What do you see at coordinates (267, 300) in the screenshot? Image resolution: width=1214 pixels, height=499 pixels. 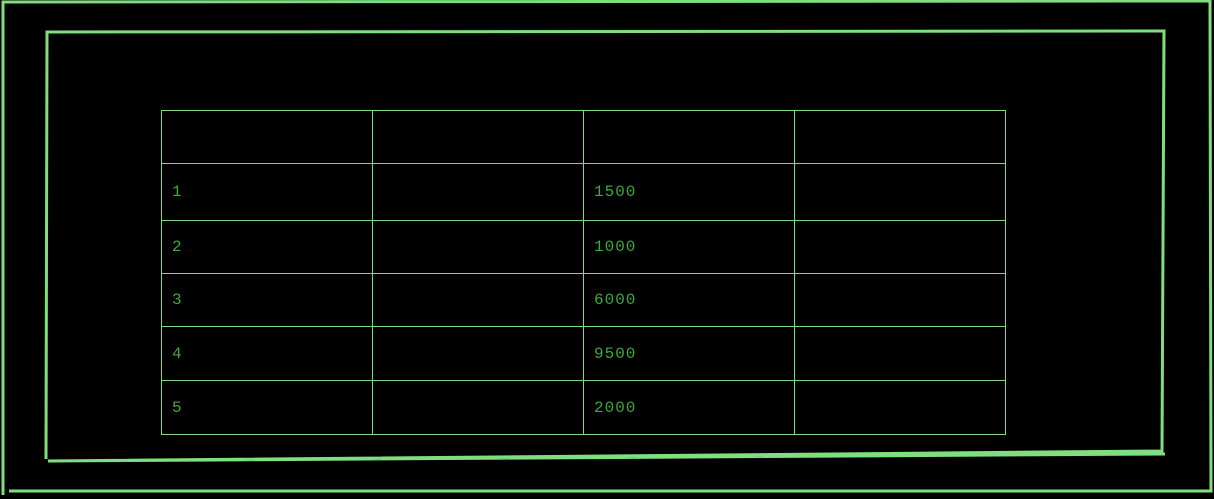 I see `row-id-cell: 3` at bounding box center [267, 300].